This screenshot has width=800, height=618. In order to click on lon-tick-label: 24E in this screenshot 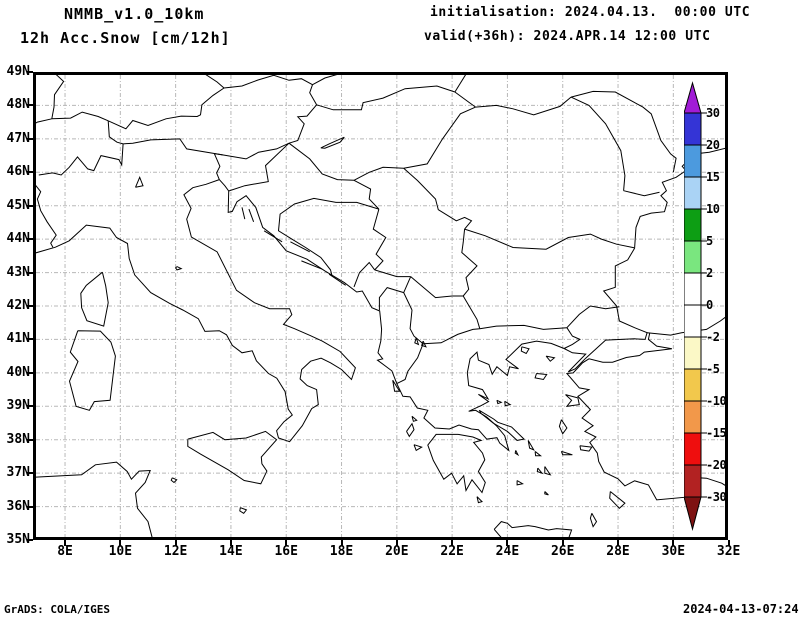, I will do `click(507, 551)`.